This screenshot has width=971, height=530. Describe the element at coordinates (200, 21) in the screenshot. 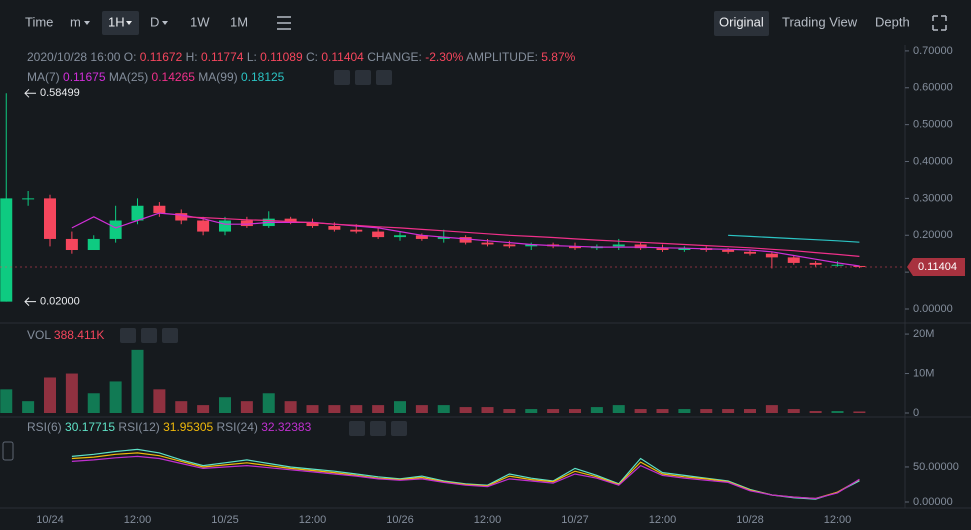

I see `week-button: 1W` at that location.